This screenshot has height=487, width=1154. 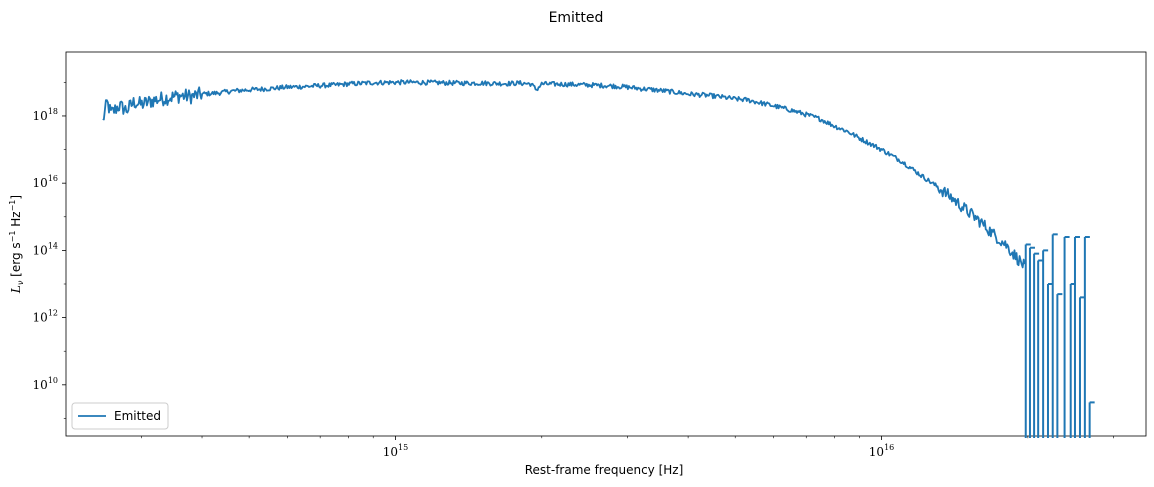 What do you see at coordinates (604, 470) in the screenshot?
I see `x-axis-label: Rest-frame frequency [Hz]` at bounding box center [604, 470].